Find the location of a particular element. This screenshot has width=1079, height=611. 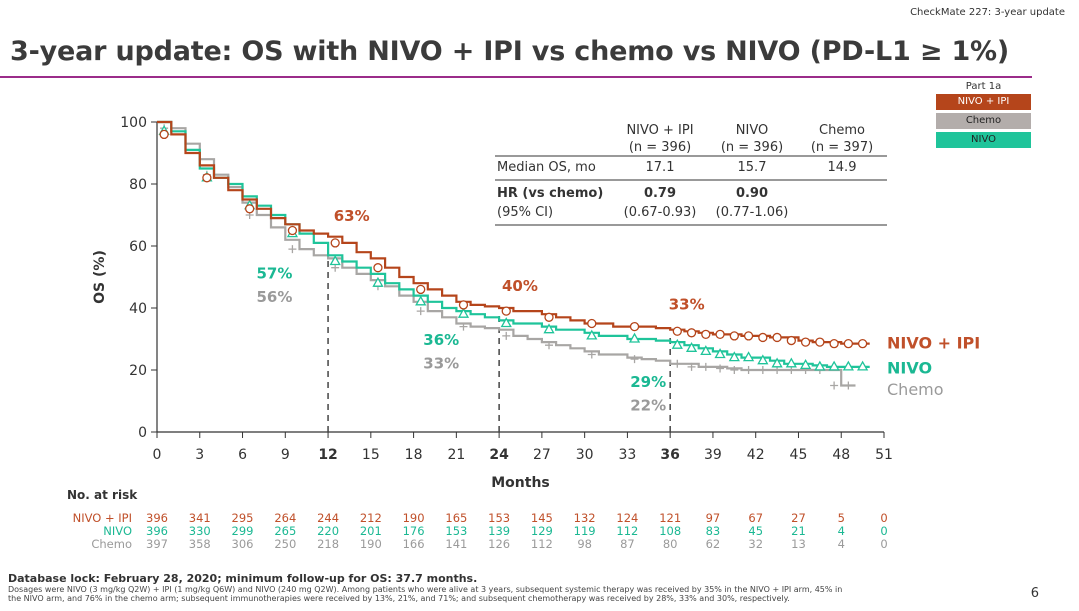

at-risk-value: 295 is located at coordinates (243, 518).